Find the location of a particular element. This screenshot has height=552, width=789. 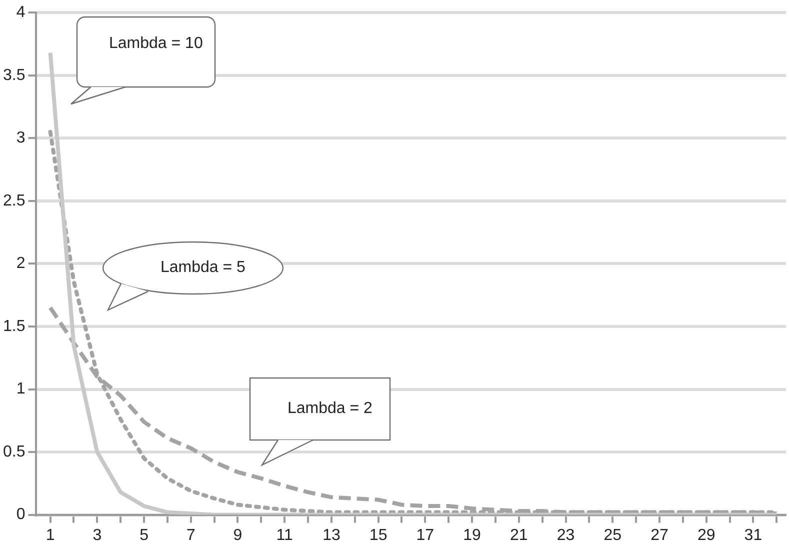

y-tick-label: 3.5 is located at coordinates (14, 75).